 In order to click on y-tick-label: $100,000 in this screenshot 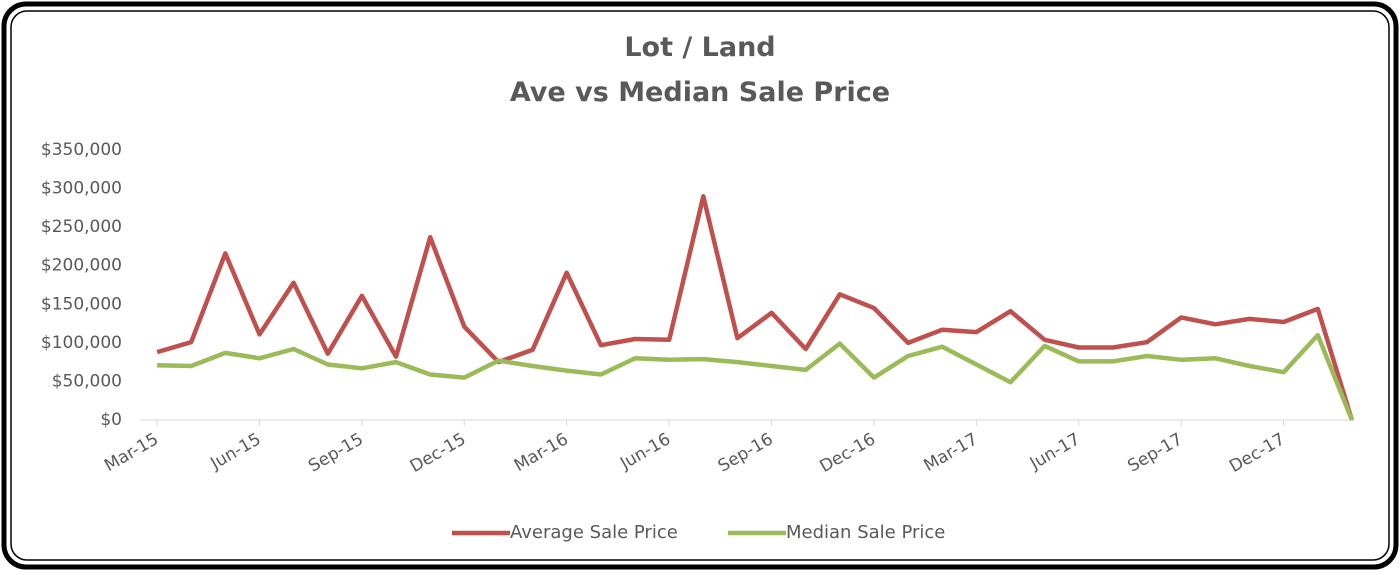, I will do `click(81, 343)`.